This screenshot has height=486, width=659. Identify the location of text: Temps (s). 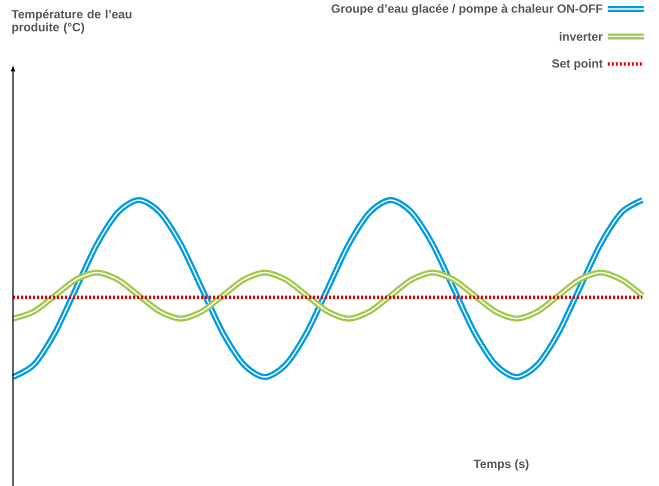
(501, 464).